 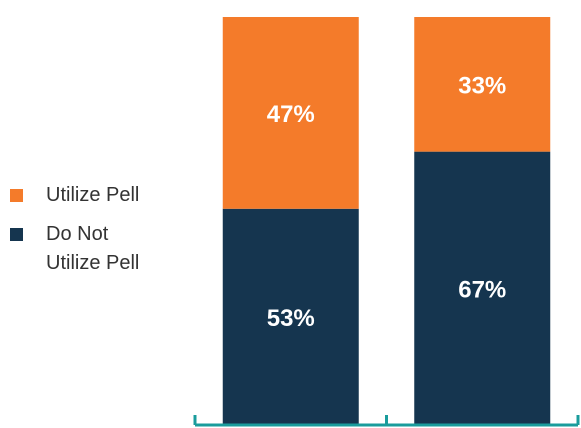 I want to click on value-label: 47%, so click(x=291, y=114).